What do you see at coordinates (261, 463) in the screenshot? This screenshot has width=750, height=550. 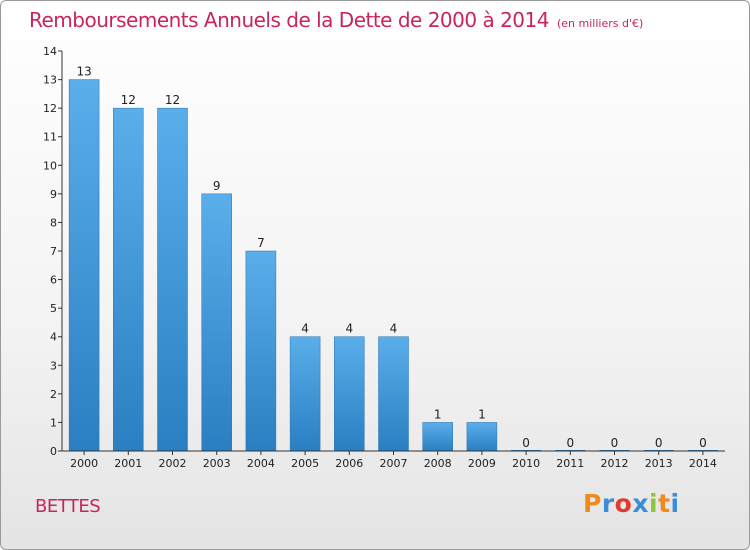 I see `x-tick-label: 2004` at bounding box center [261, 463].